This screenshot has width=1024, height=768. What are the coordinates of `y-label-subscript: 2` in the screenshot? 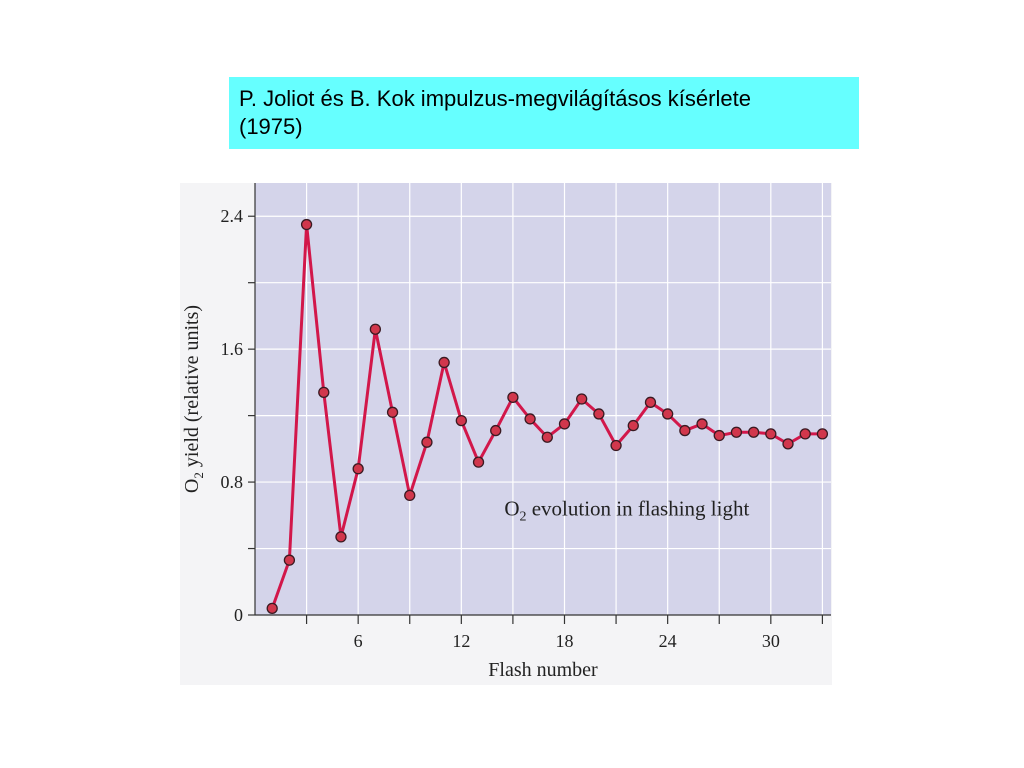 It's located at (198, 475).